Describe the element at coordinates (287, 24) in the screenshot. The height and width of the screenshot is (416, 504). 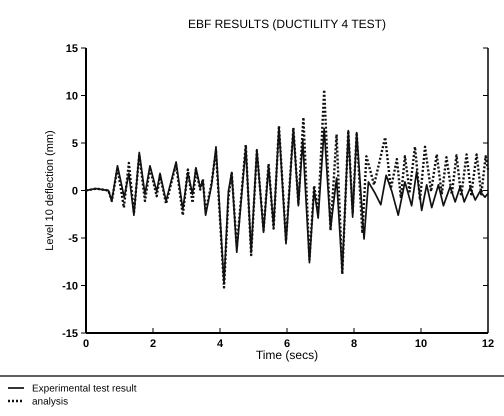
I see `chart-title: EBF RESULTS (DUCTILITY 4 TEST)` at that location.